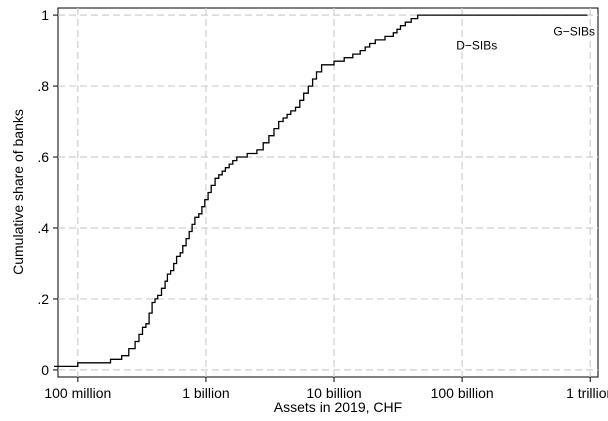  I want to click on x-axis-title: Assets in 2019, CHF, so click(338, 407).